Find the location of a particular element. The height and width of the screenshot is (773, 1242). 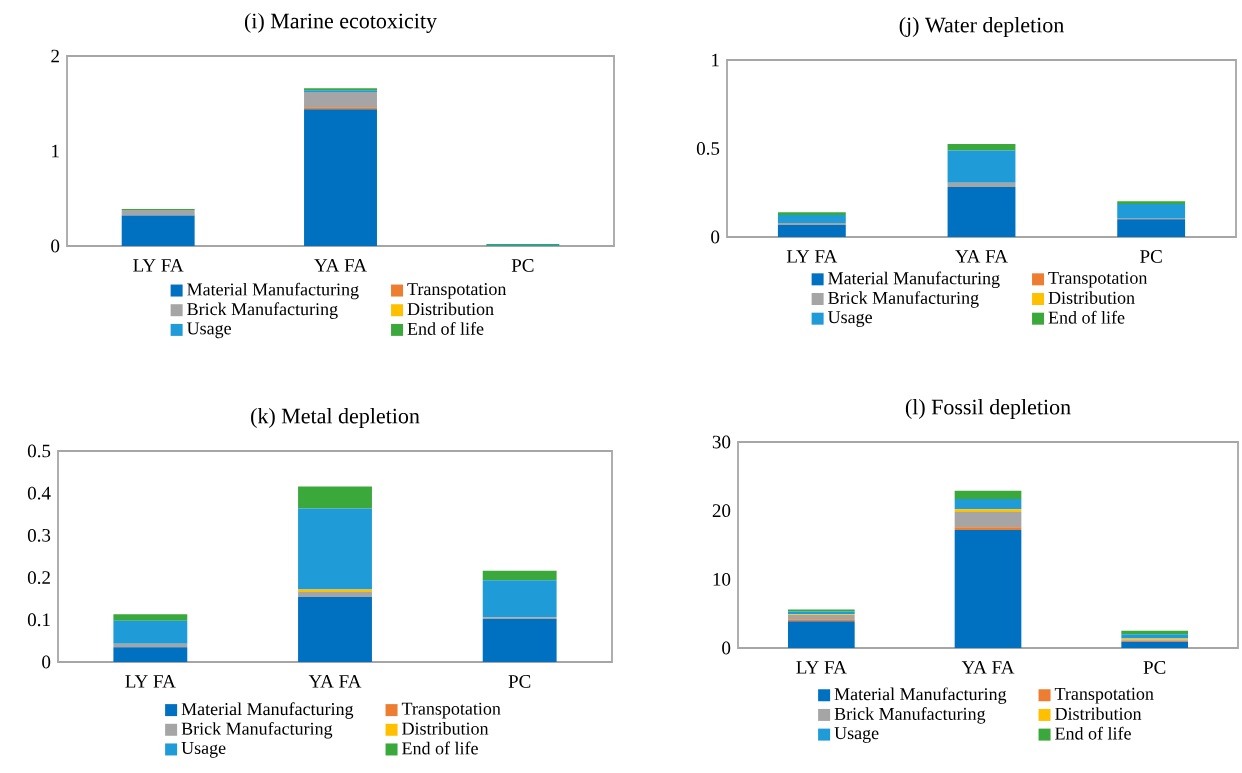

chart-title: (i) Marine ecotoxicity is located at coordinates (340, 22).